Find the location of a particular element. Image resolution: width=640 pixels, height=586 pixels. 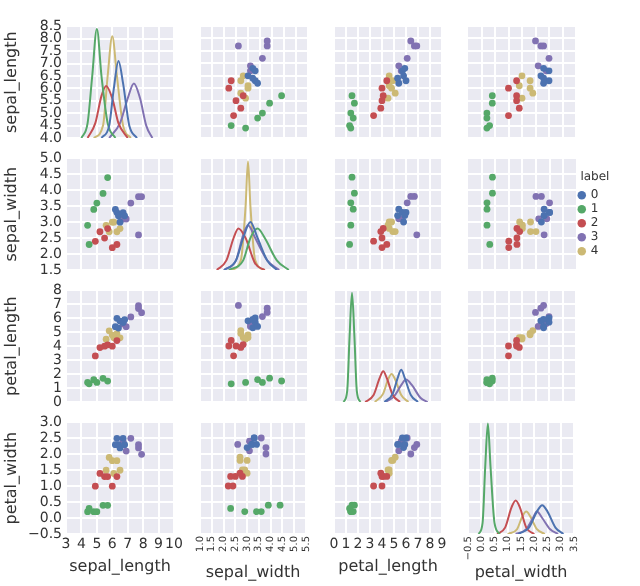

x-axis-title: sepal_width is located at coordinates (253, 571).